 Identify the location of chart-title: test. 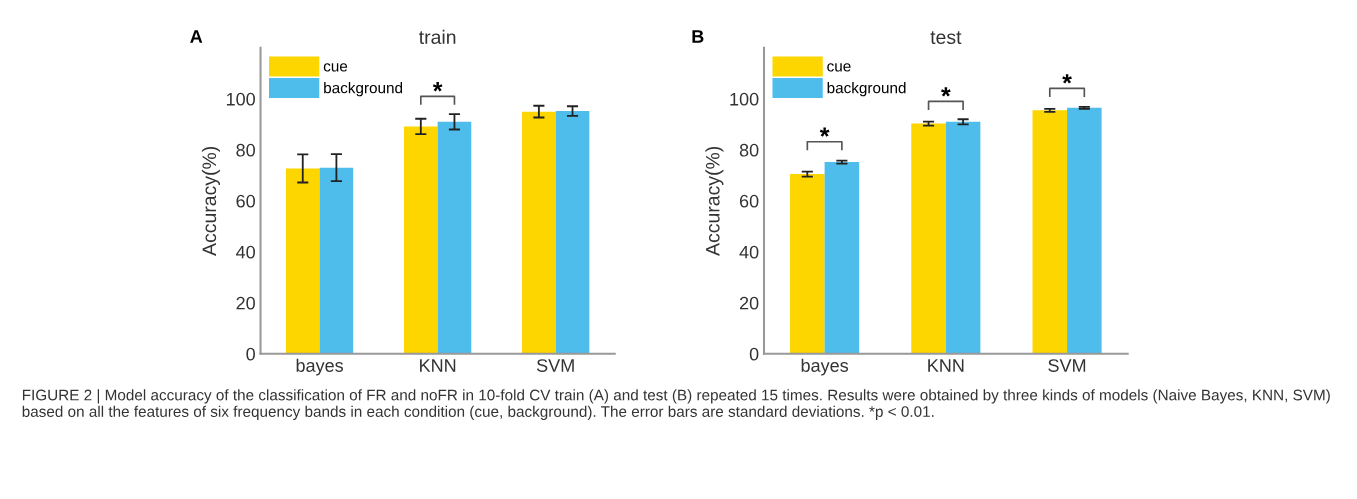
(946, 38).